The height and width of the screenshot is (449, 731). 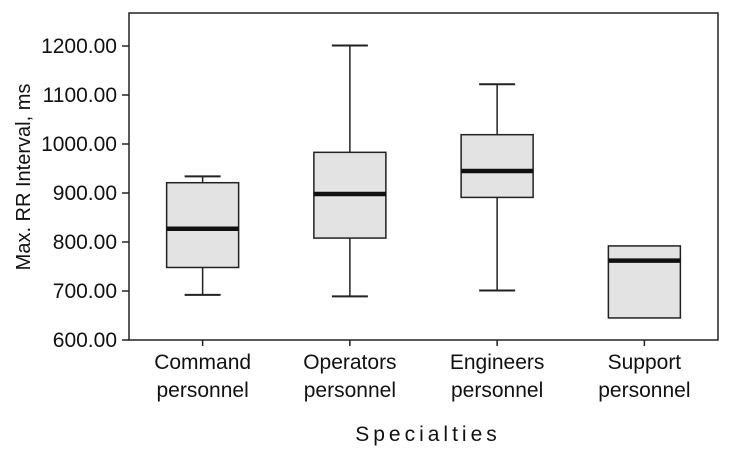 I want to click on y-tick-label: 600.00, so click(x=85, y=340).